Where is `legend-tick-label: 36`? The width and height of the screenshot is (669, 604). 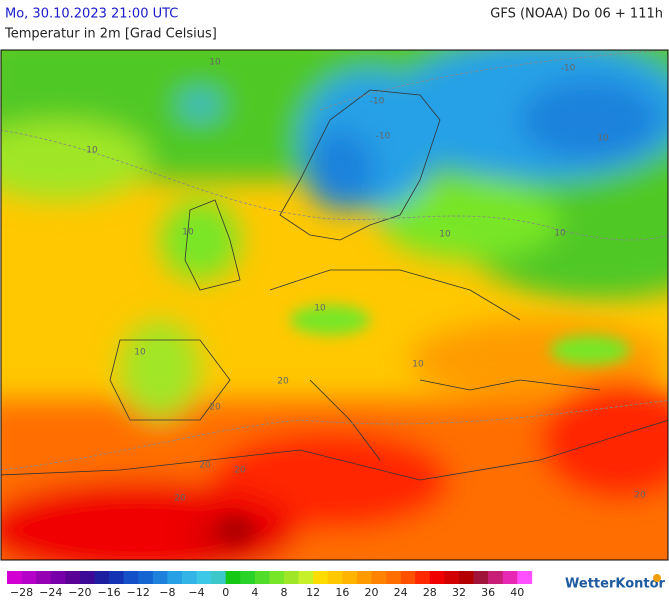 legend-tick-label: 36 is located at coordinates (488, 592).